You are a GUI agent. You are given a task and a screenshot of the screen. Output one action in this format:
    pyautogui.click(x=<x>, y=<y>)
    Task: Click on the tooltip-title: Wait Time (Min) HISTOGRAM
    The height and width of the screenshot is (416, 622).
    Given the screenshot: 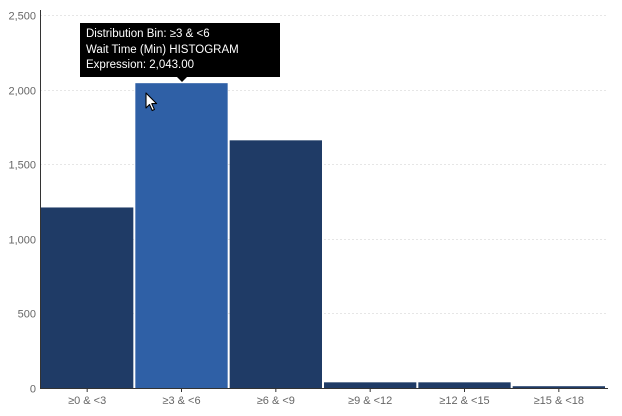 What is the action you would take?
    pyautogui.click(x=162, y=49)
    